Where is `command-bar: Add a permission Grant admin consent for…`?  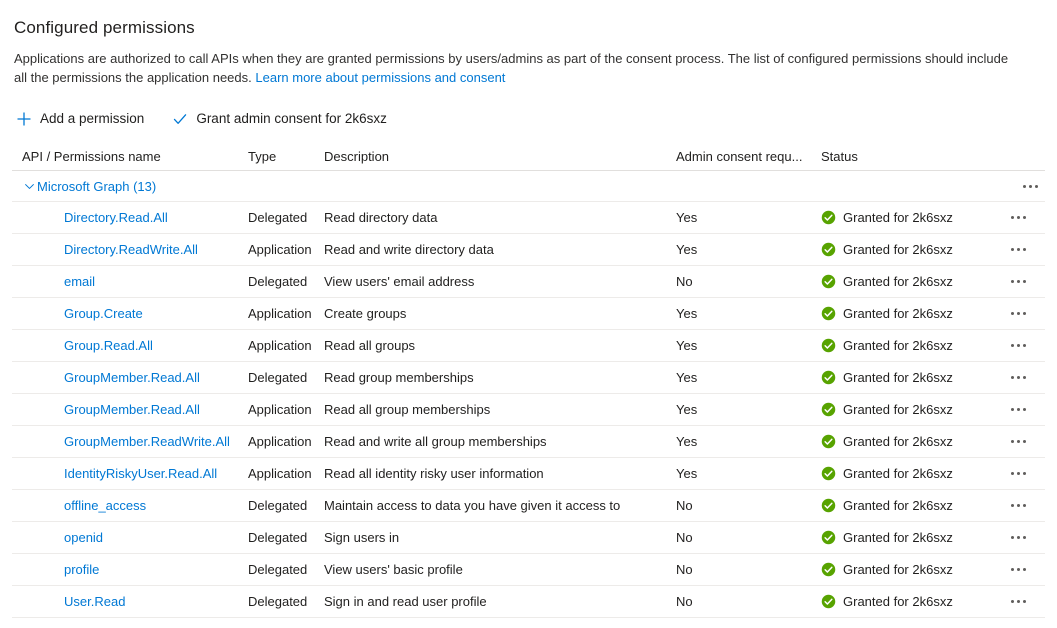 command-bar: Add a permission Grant admin consent for… is located at coordinates (528, 108).